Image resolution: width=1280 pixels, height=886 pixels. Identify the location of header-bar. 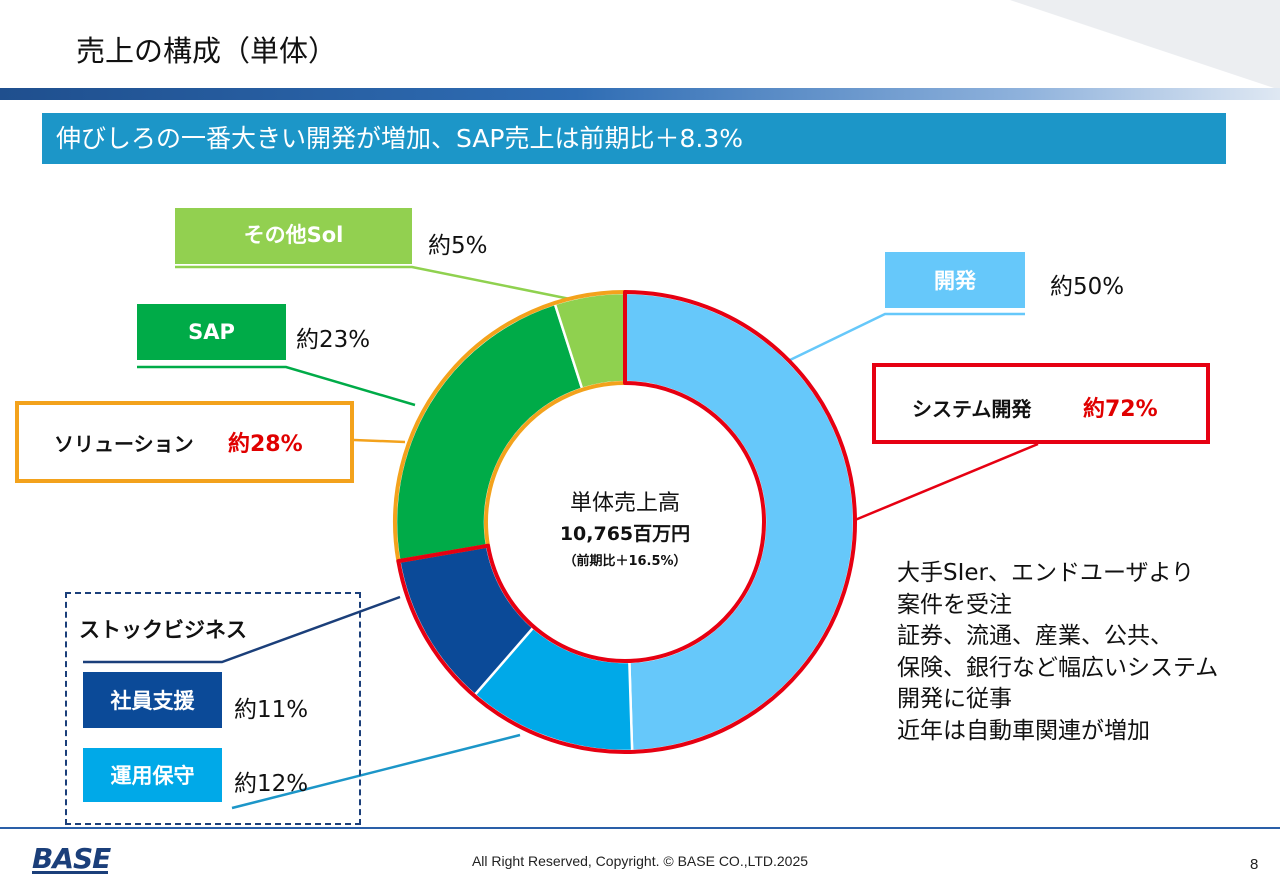
(640, 94).